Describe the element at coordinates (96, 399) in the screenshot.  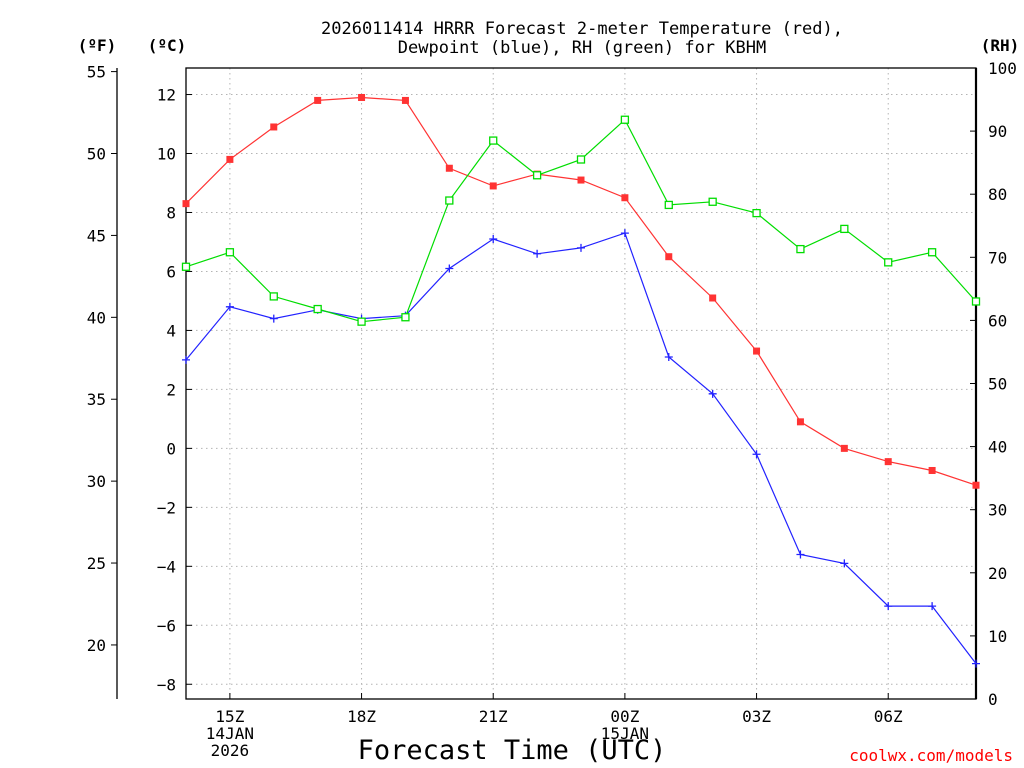
I see `fahrenheit-tick-label: 35` at that location.